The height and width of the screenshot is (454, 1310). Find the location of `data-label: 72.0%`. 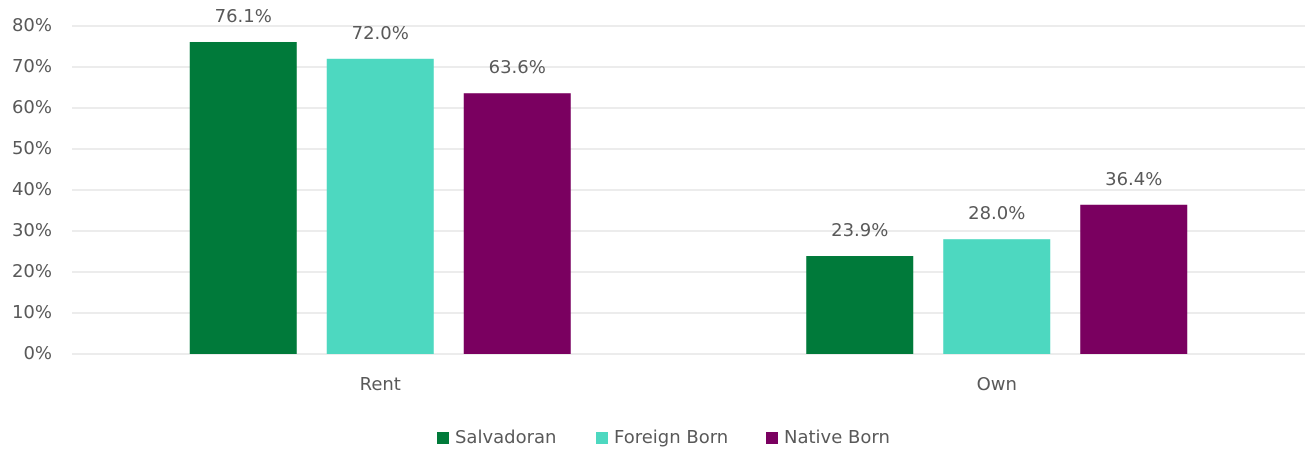

data-label: 72.0% is located at coordinates (380, 33).